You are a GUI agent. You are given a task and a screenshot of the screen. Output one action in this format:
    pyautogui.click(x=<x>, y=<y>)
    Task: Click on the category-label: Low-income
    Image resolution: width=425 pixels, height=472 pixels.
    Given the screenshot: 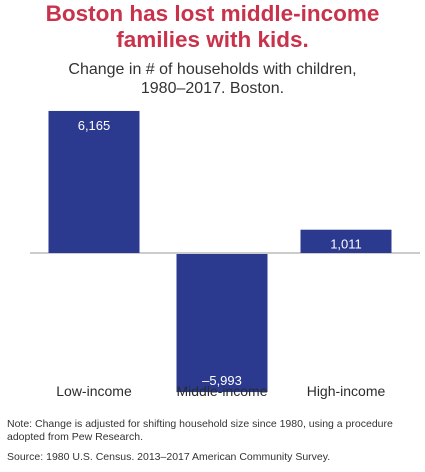 What is the action you would take?
    pyautogui.click(x=94, y=391)
    